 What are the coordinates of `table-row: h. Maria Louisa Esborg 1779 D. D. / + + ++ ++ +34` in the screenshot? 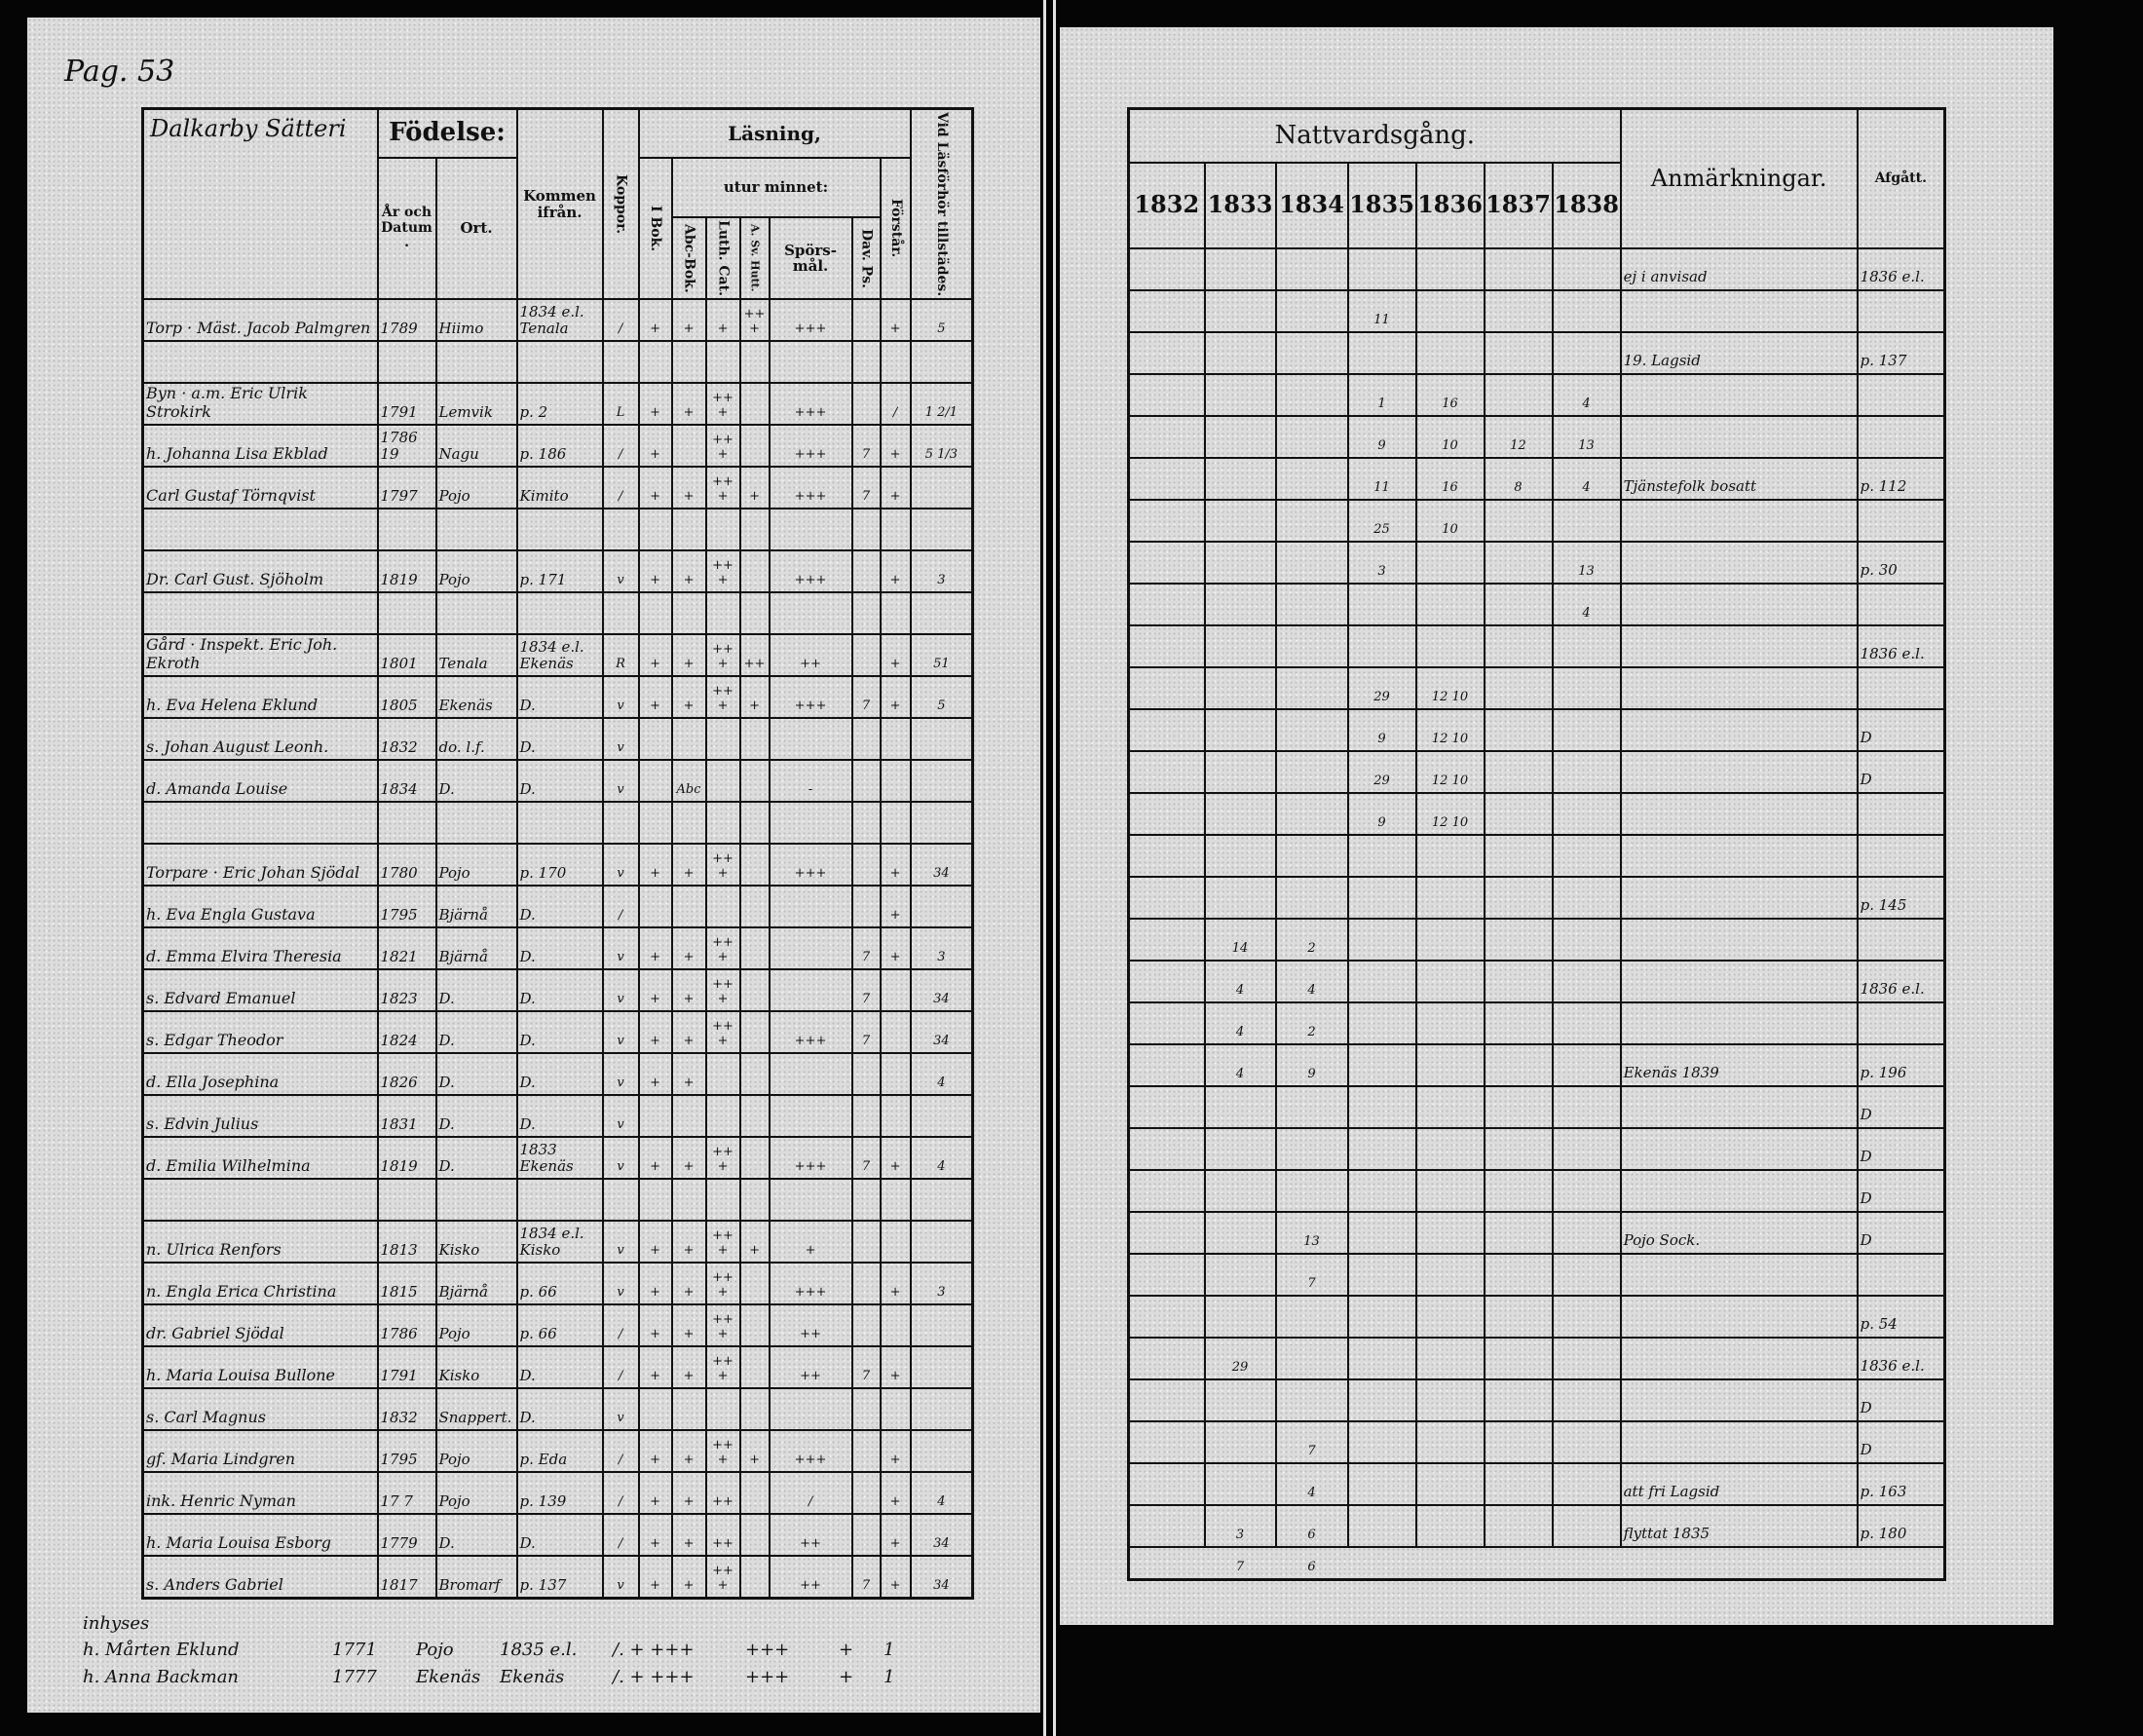 It's located at (557, 1535).